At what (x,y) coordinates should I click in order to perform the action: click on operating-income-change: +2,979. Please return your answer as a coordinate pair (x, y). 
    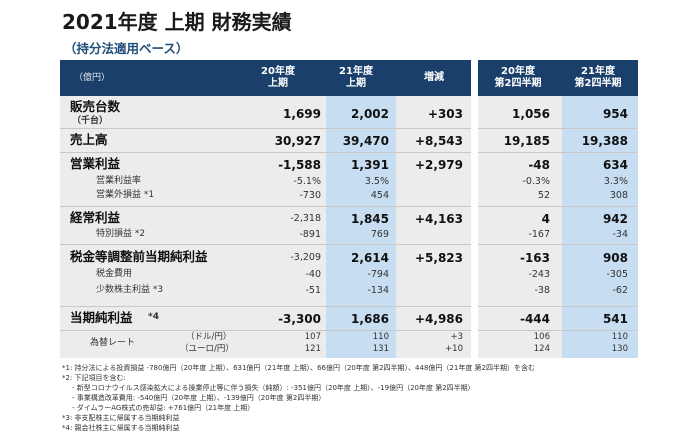
    Looking at the image, I should click on (438, 165).